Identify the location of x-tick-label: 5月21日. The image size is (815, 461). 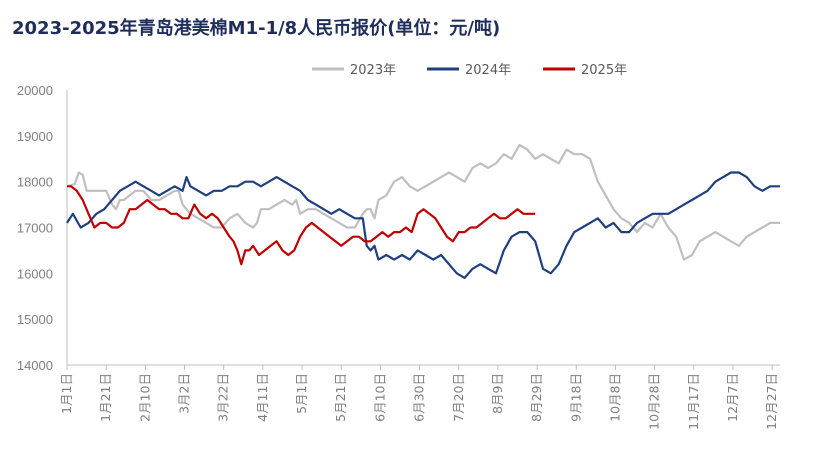
(340, 397).